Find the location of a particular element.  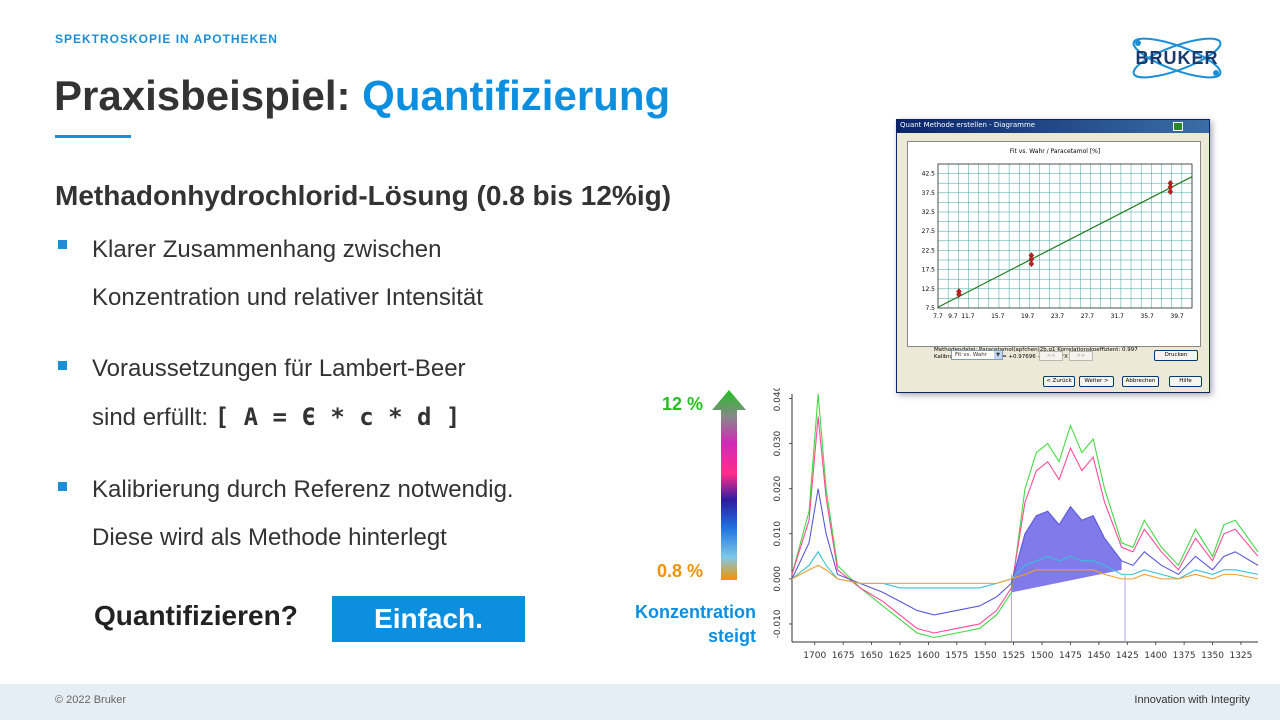

x-tick-label: 1525 is located at coordinates (1013, 656).